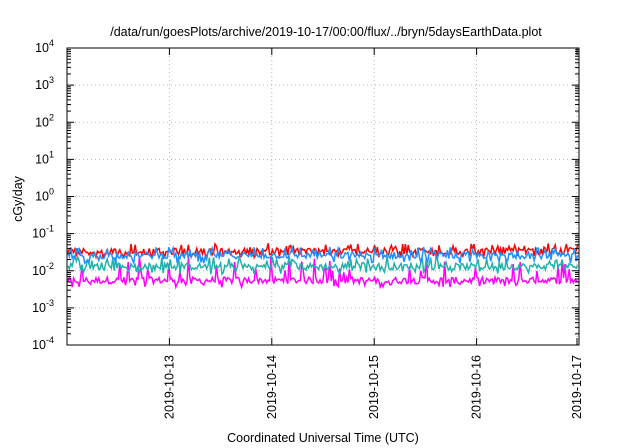 The height and width of the screenshot is (448, 640). I want to click on y-tick-exponent: 2, so click(51, 117).